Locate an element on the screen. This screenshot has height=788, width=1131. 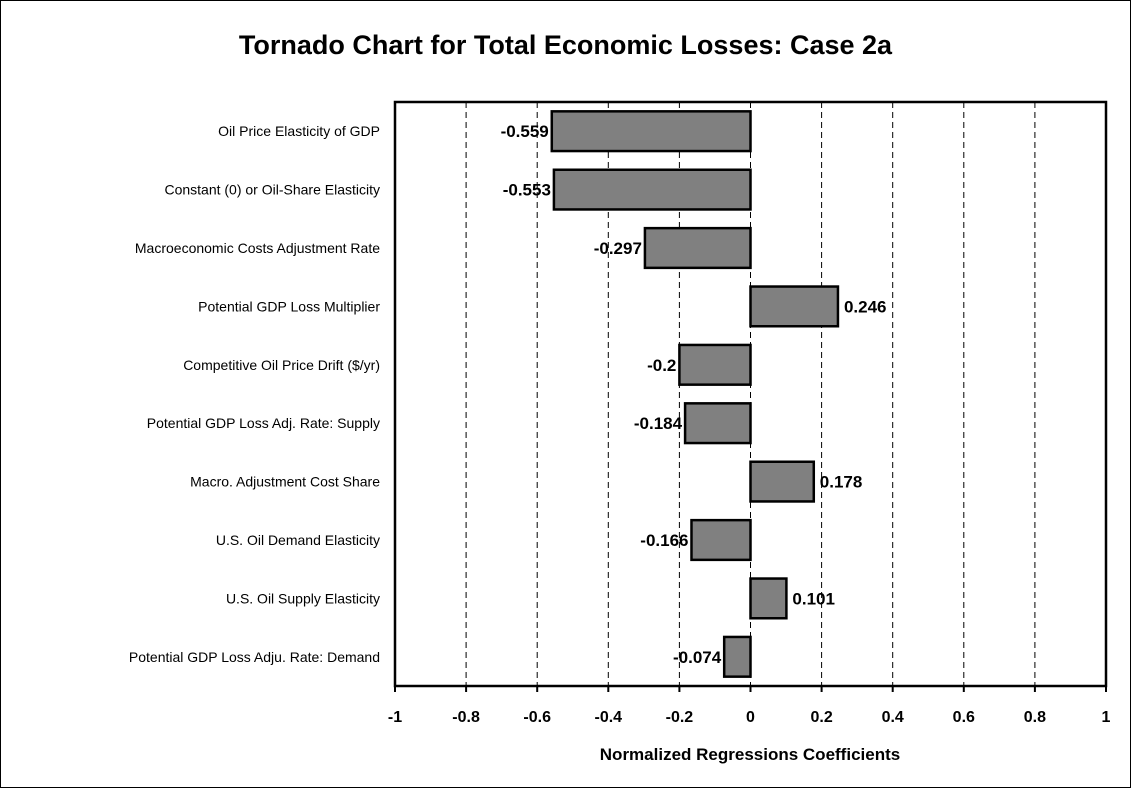
x-tick-label: 1 is located at coordinates (1106, 717).